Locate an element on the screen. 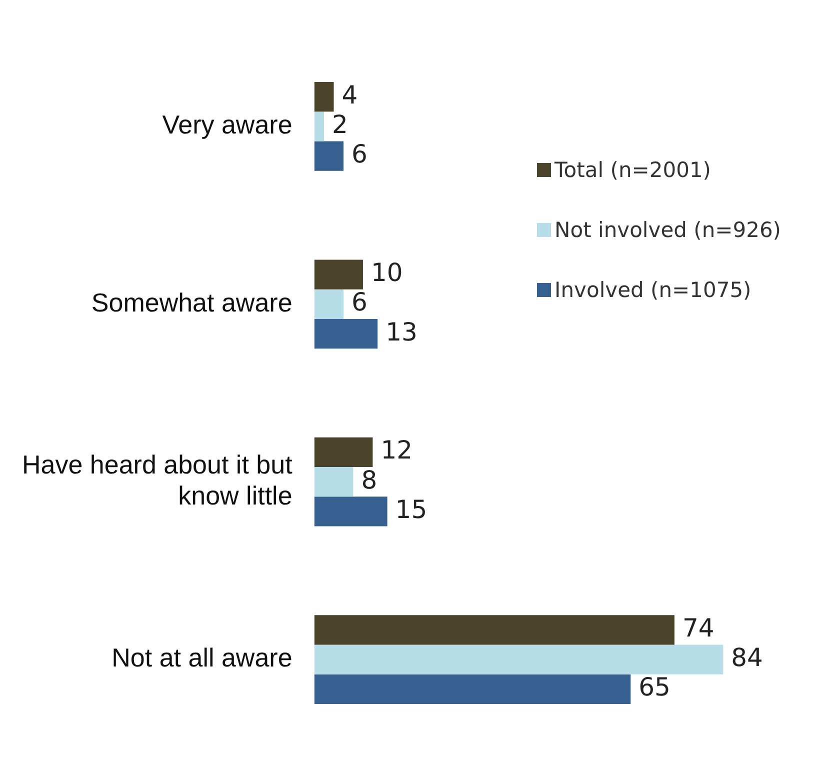 This screenshot has height=778, width=819. data-label: 84 is located at coordinates (747, 657).